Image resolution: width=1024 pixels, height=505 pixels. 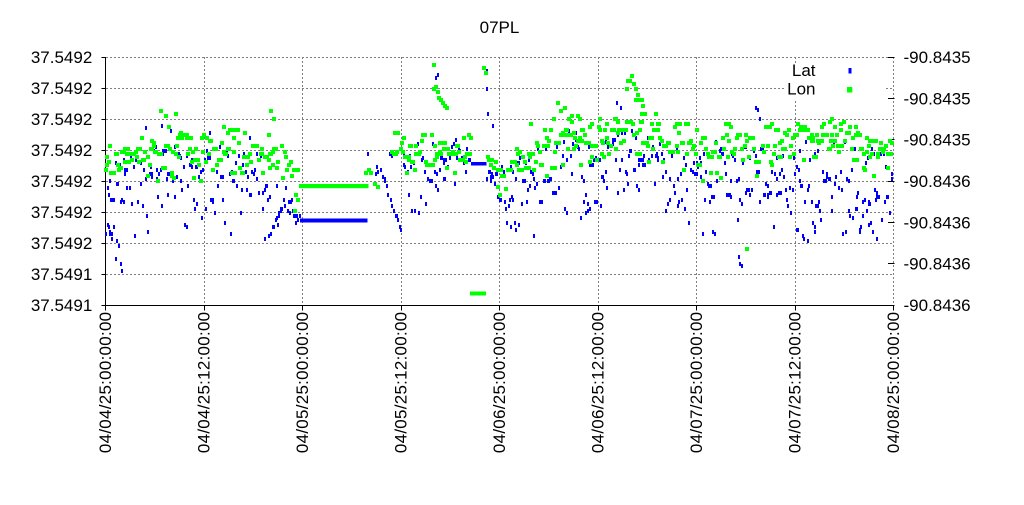 I want to click on svg-text: 04/04/25:00:00:00, so click(x=105, y=383).